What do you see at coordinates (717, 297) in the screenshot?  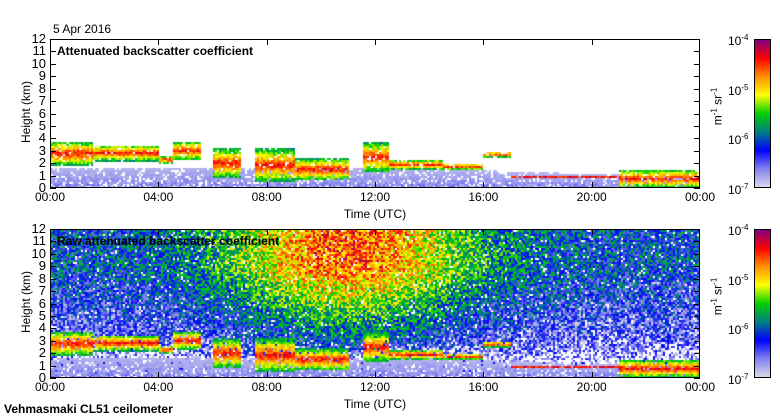 I see `colorbar-unit-label: m-1 sr-1` at bounding box center [717, 297].